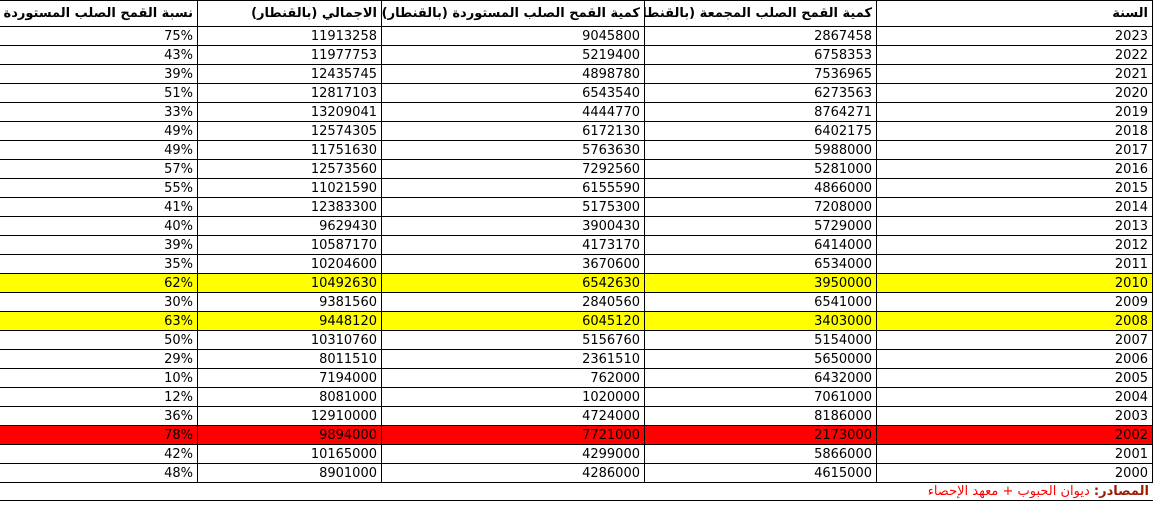  Describe the element at coordinates (1014, 454) in the screenshot. I see `year-cell: 2001` at that location.